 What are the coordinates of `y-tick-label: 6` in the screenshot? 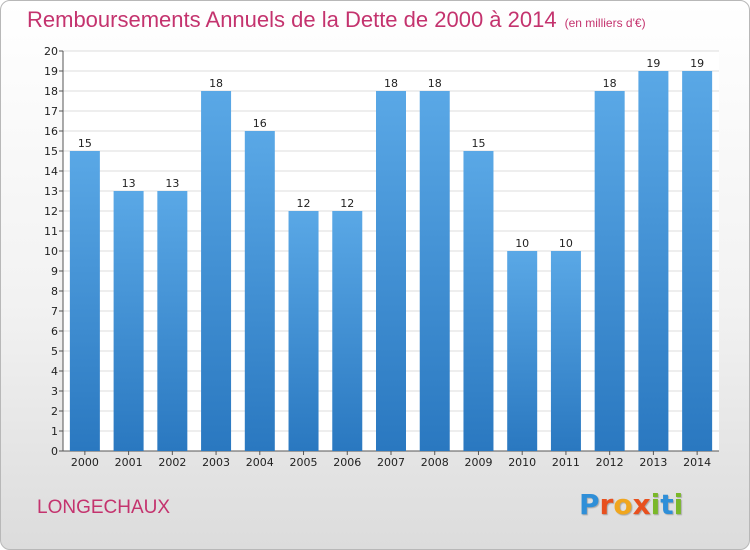 It's located at (54, 331).